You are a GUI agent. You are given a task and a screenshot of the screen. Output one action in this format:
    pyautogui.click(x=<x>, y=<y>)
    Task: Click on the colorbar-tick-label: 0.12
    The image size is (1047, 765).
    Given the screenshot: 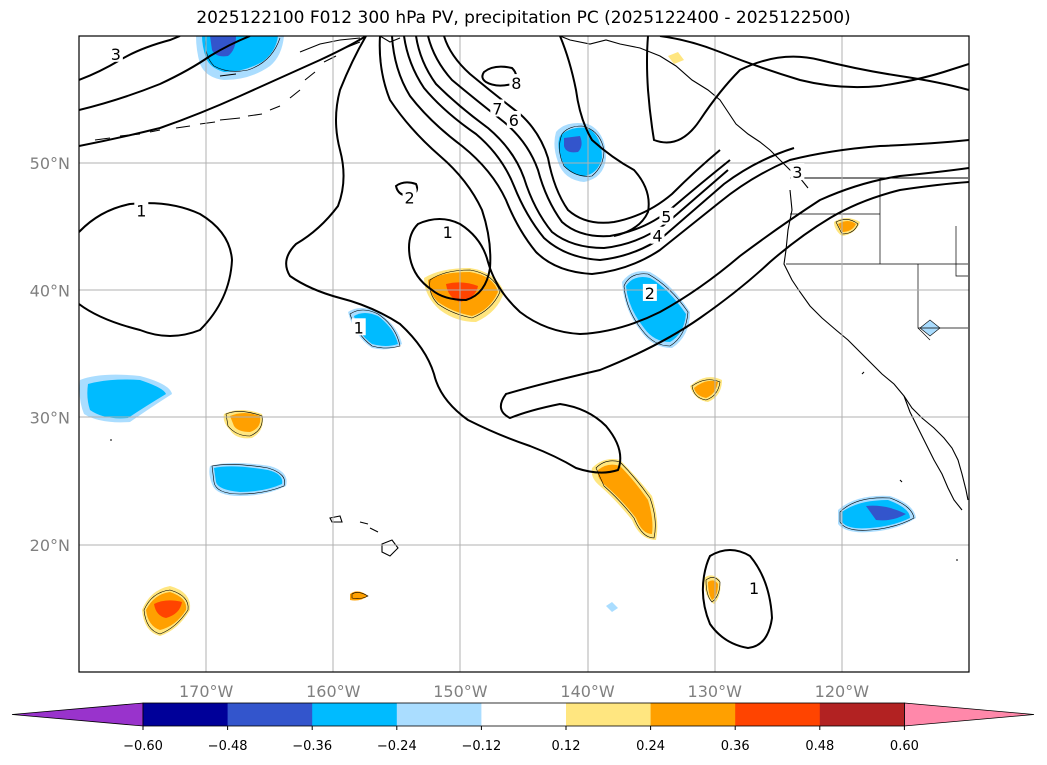 What is the action you would take?
    pyautogui.click(x=566, y=746)
    